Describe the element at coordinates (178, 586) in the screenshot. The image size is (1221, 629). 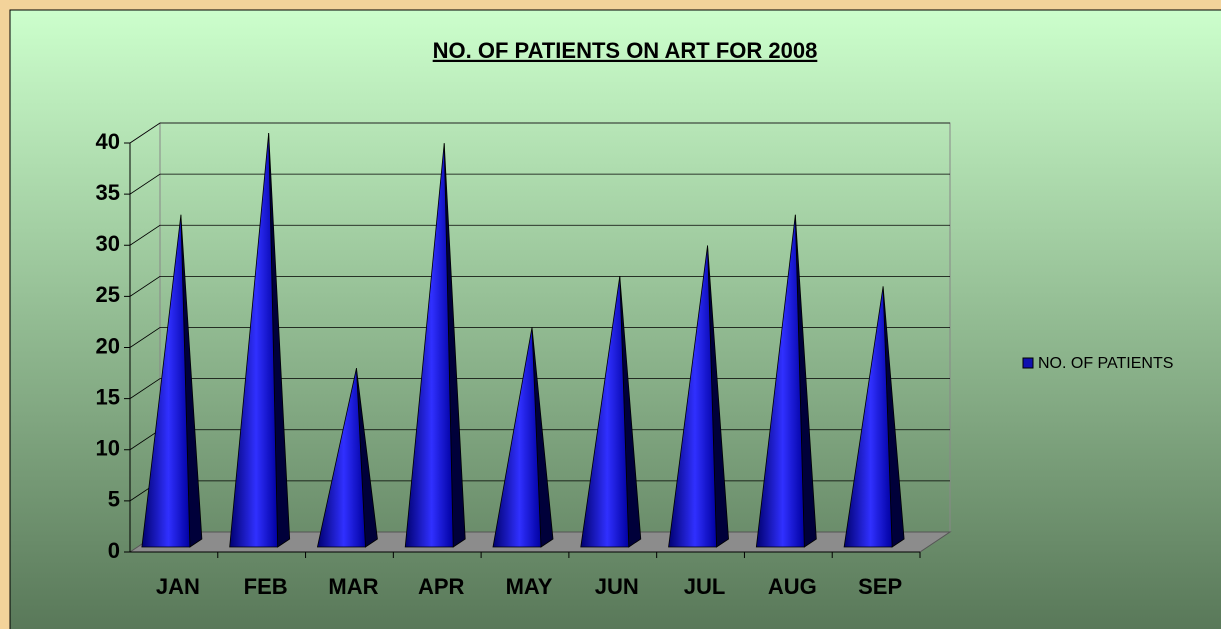
I see `x-tick-label: JAN` at that location.